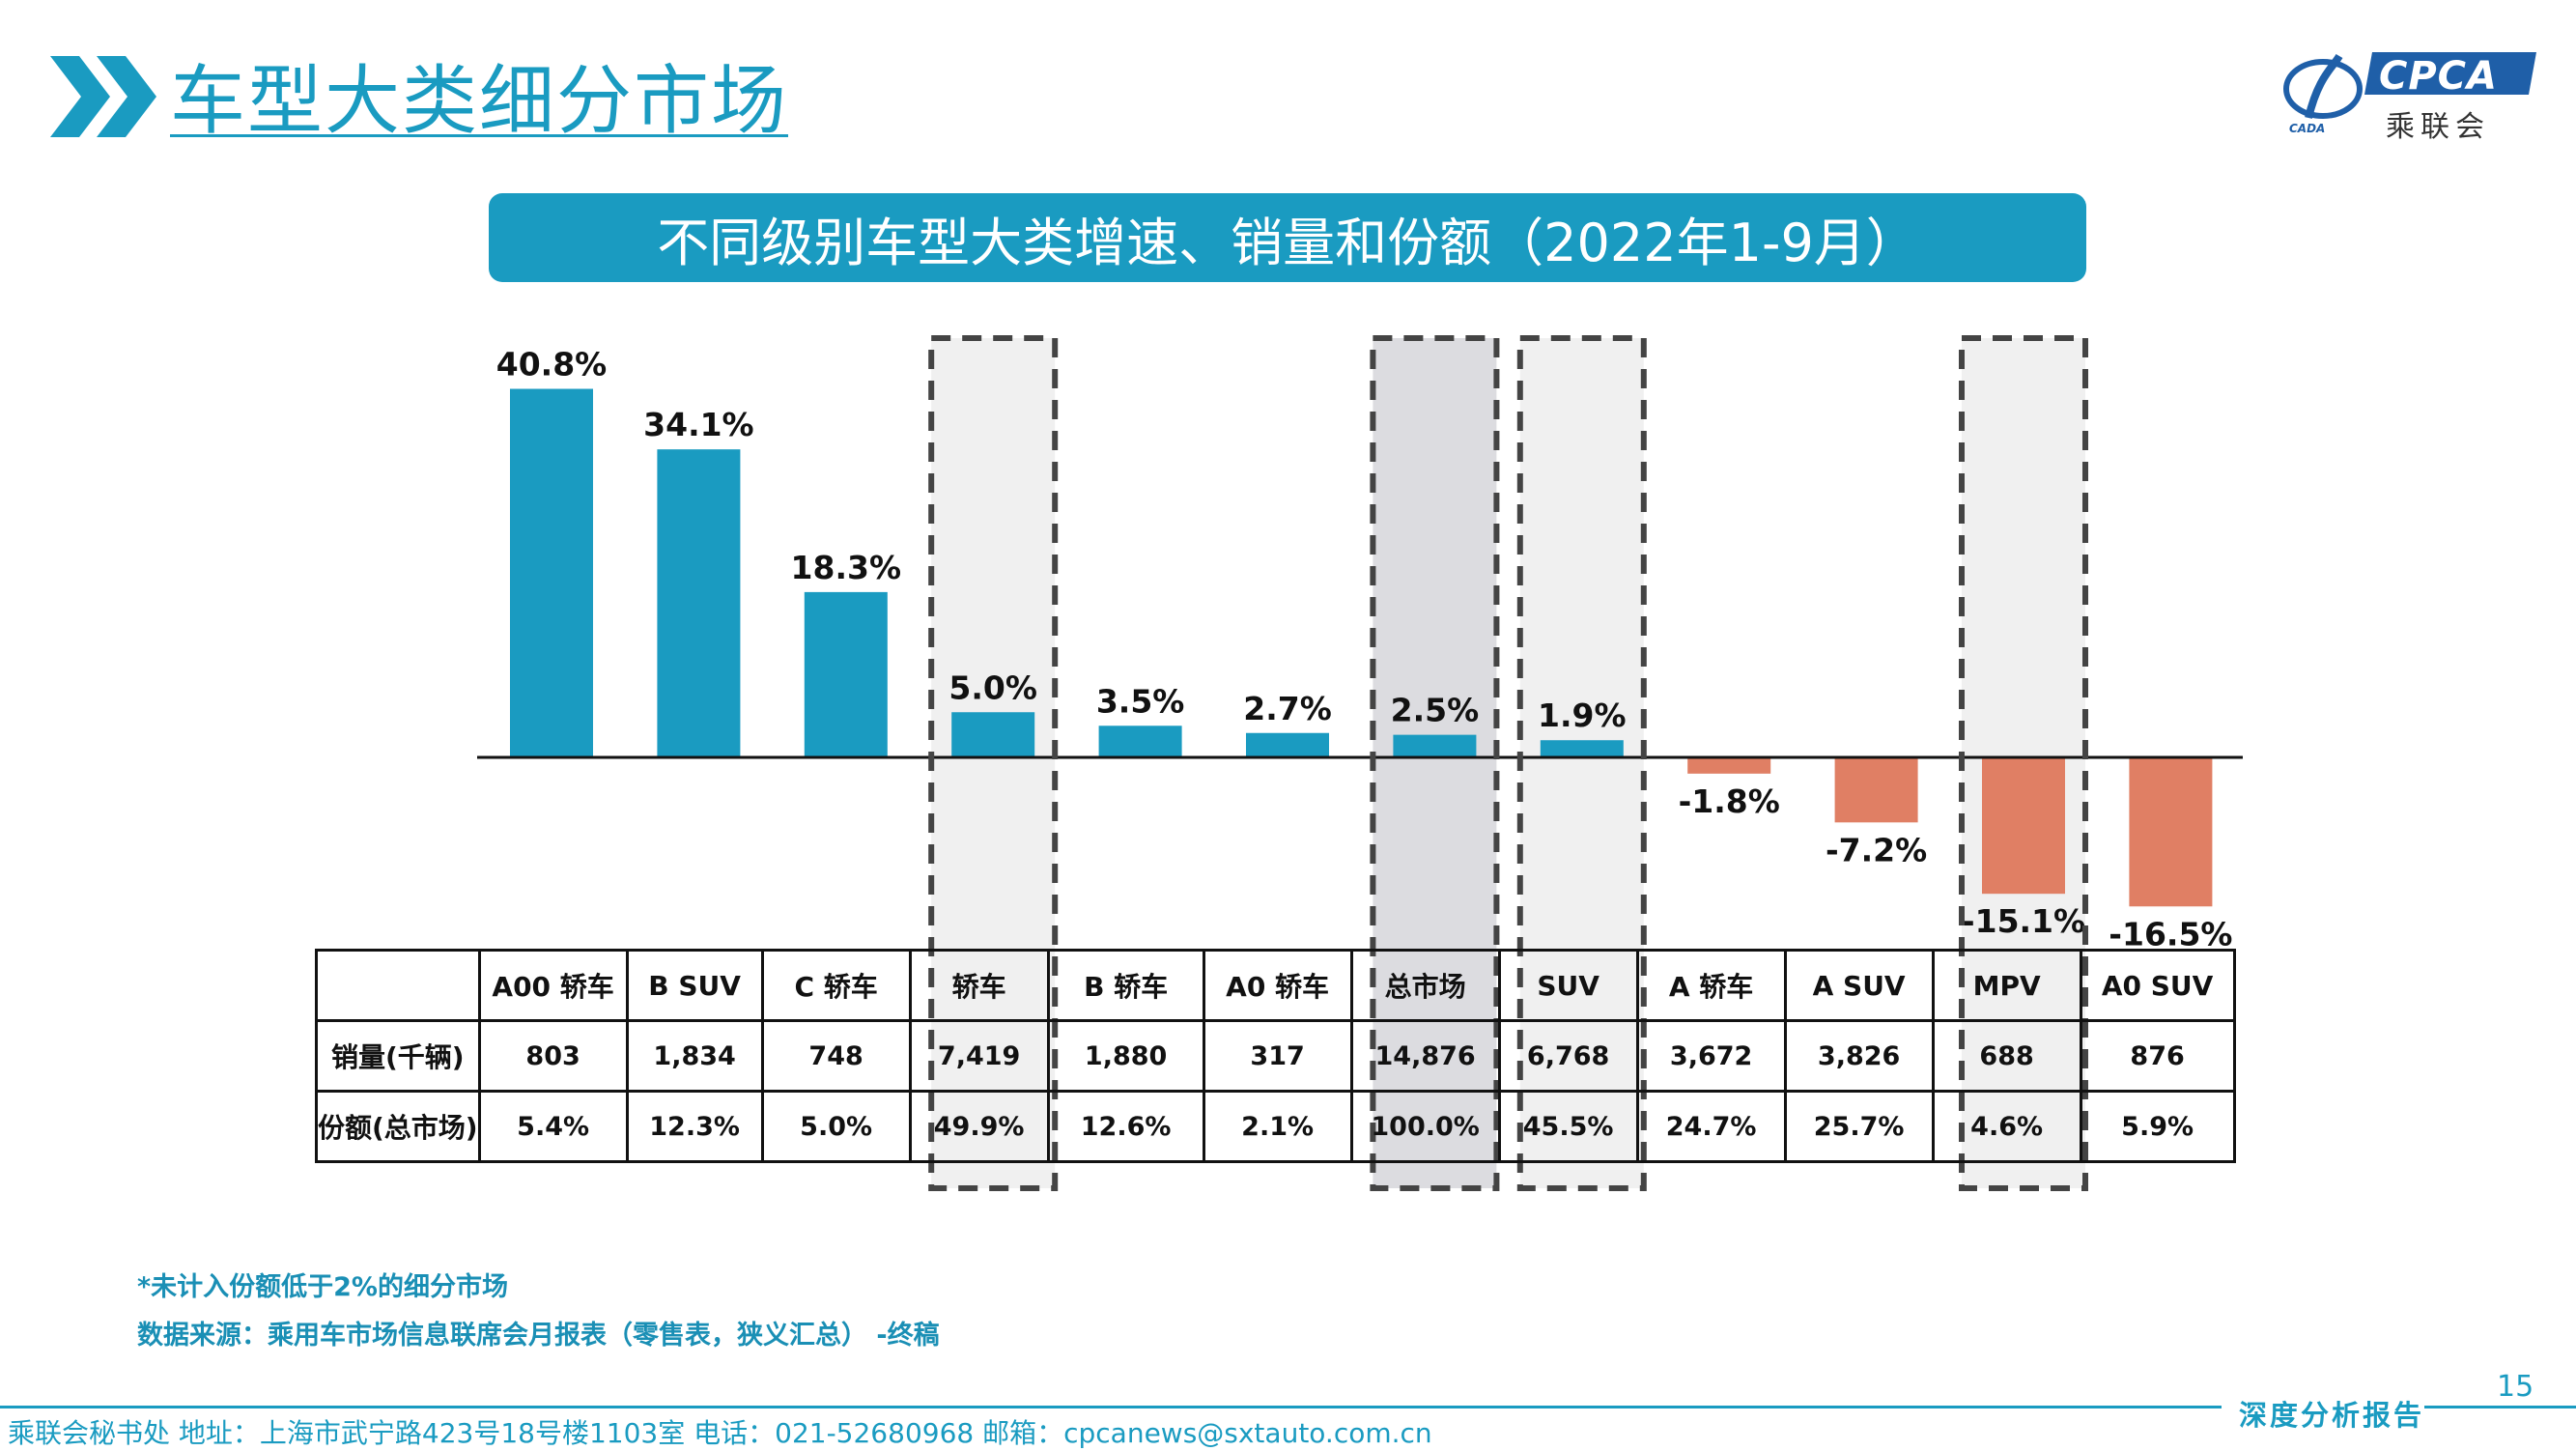 The height and width of the screenshot is (1451, 2576). I want to click on table-cell-share: 12.6%, so click(1125, 1126).